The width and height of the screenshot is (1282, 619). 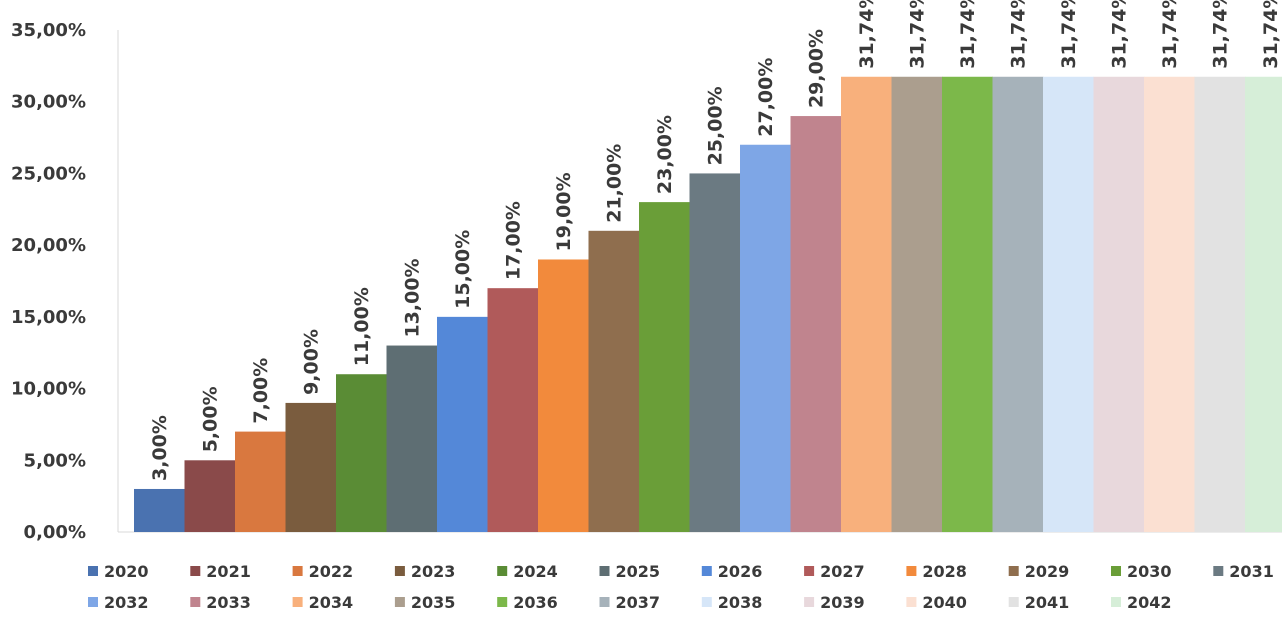 I want to click on data-label-2041: 31,74%, so click(x=1221, y=34).